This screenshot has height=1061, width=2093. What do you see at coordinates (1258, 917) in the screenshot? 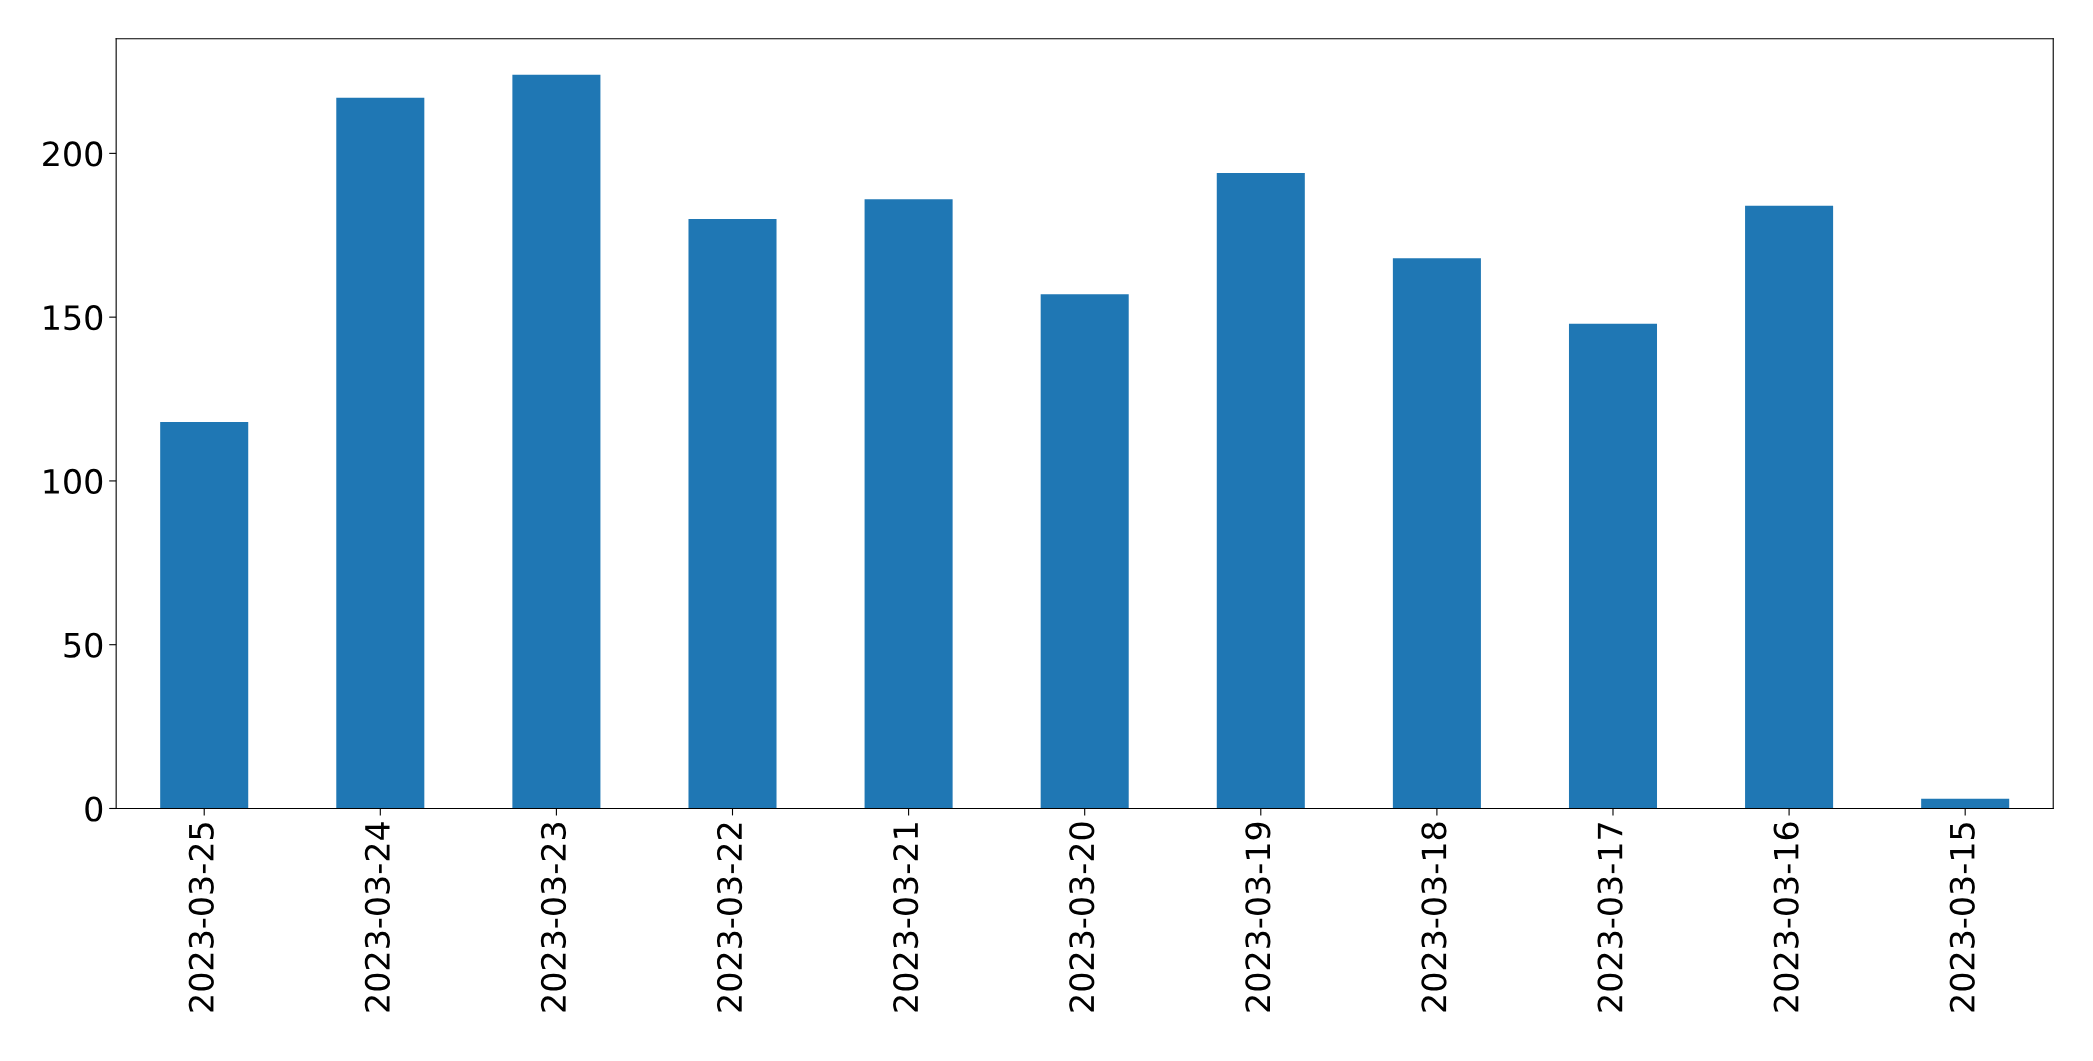
I see `x-tick-label: 2023-03-19` at bounding box center [1258, 917].